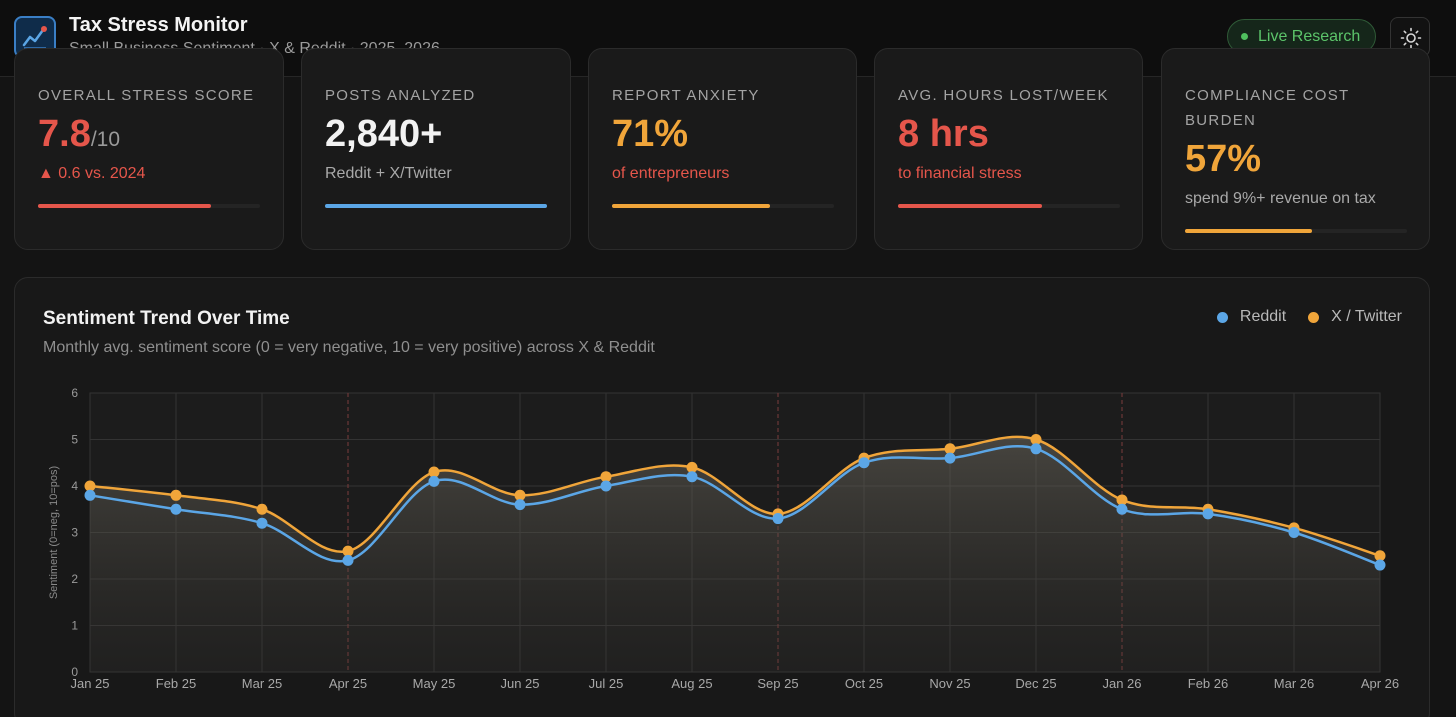  What do you see at coordinates (348, 683) in the screenshot?
I see `x-tick-label: Apr 25` at bounding box center [348, 683].